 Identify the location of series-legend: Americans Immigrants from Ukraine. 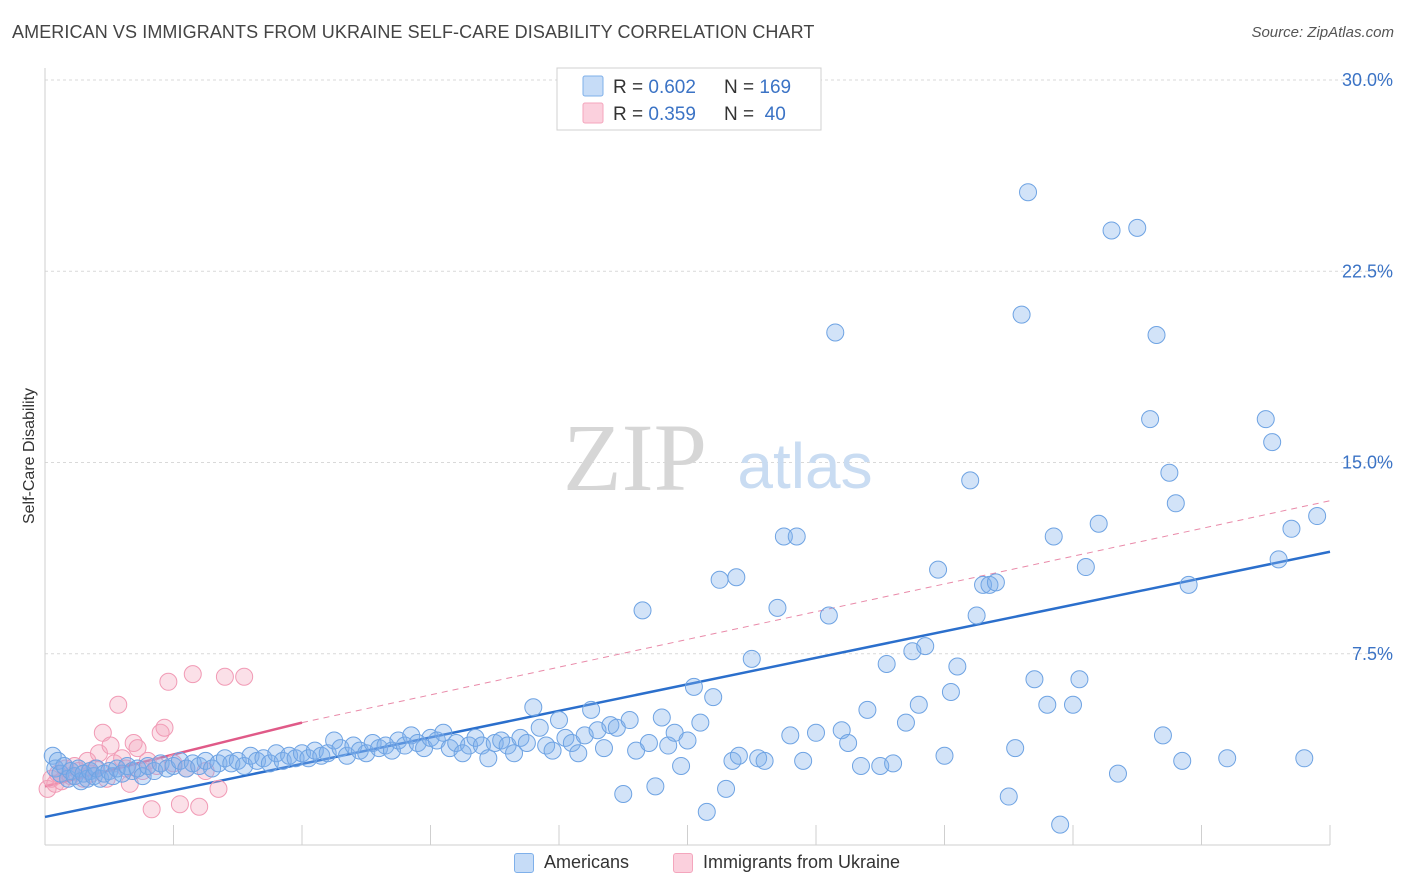
(703, 864).